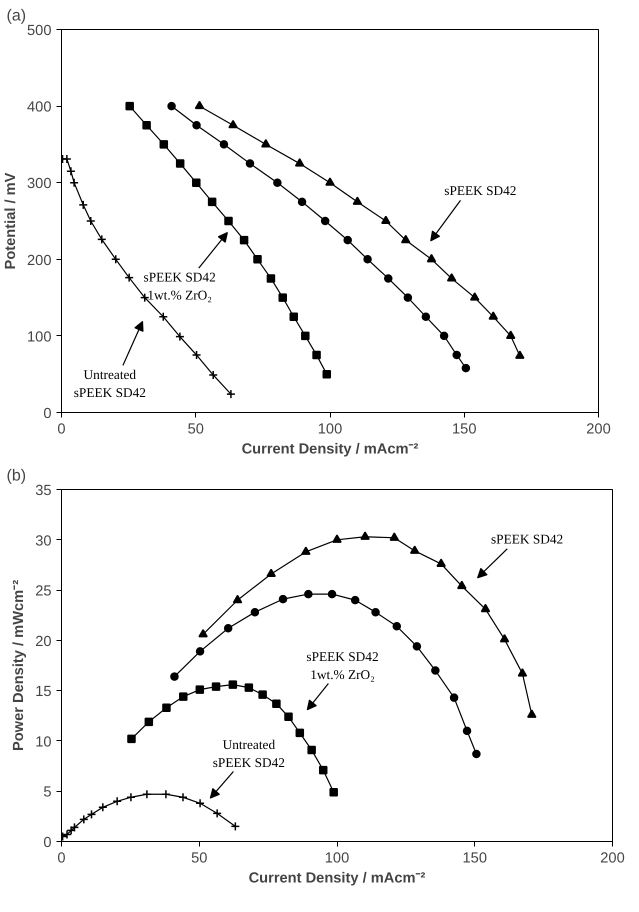 Image resolution: width=639 pixels, height=912 pixels. I want to click on y-tick-label: 400, so click(39, 108).